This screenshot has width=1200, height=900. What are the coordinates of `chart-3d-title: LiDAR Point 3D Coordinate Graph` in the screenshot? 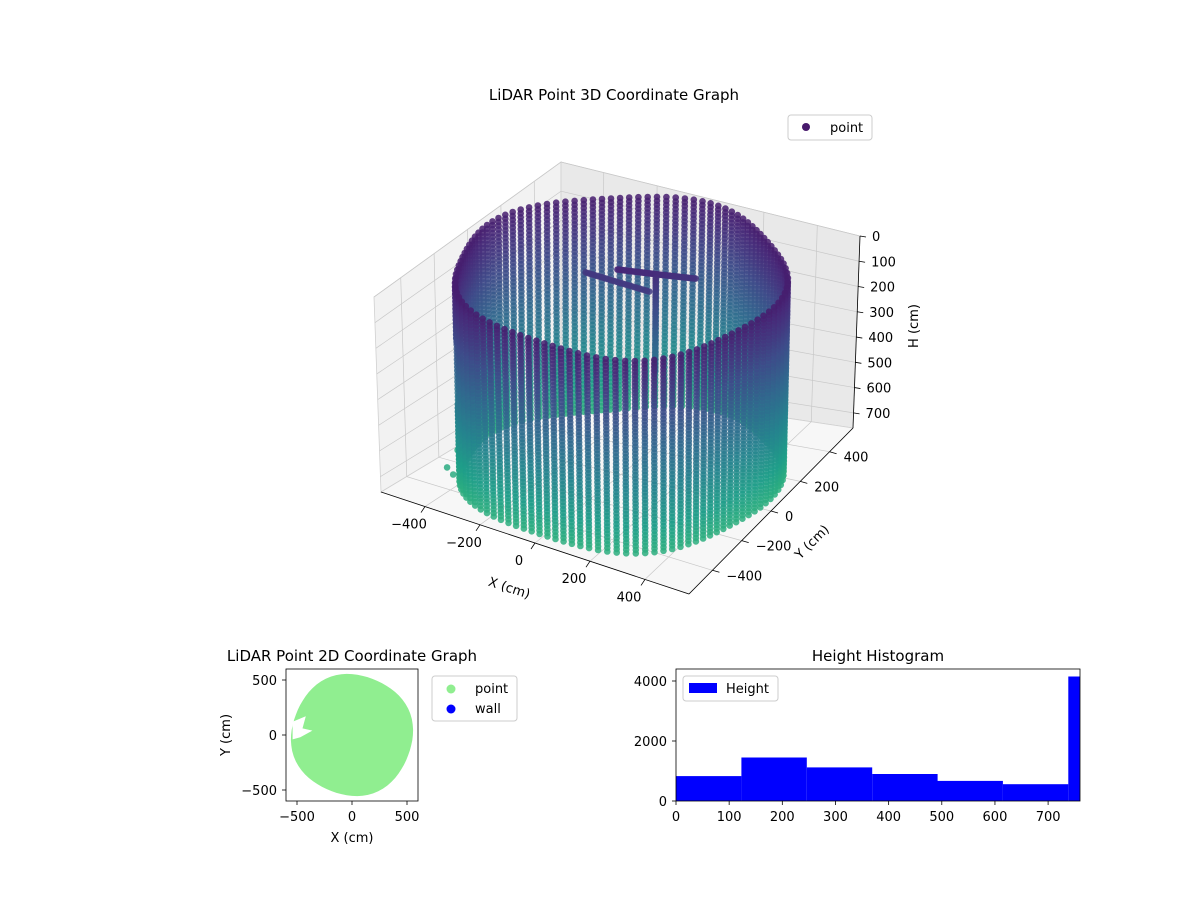 It's located at (614, 95).